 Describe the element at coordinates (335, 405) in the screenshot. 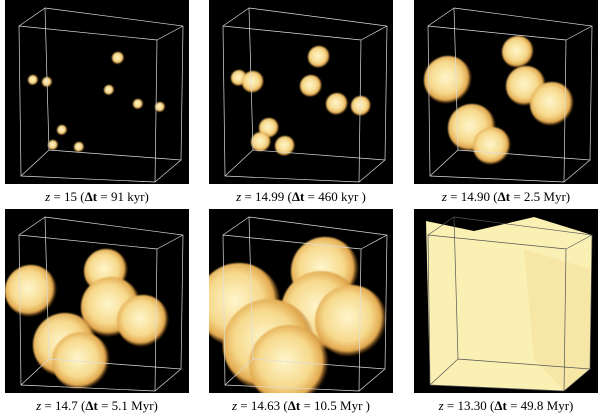

I see `caption-part: = 10.5 Myr )` at that location.